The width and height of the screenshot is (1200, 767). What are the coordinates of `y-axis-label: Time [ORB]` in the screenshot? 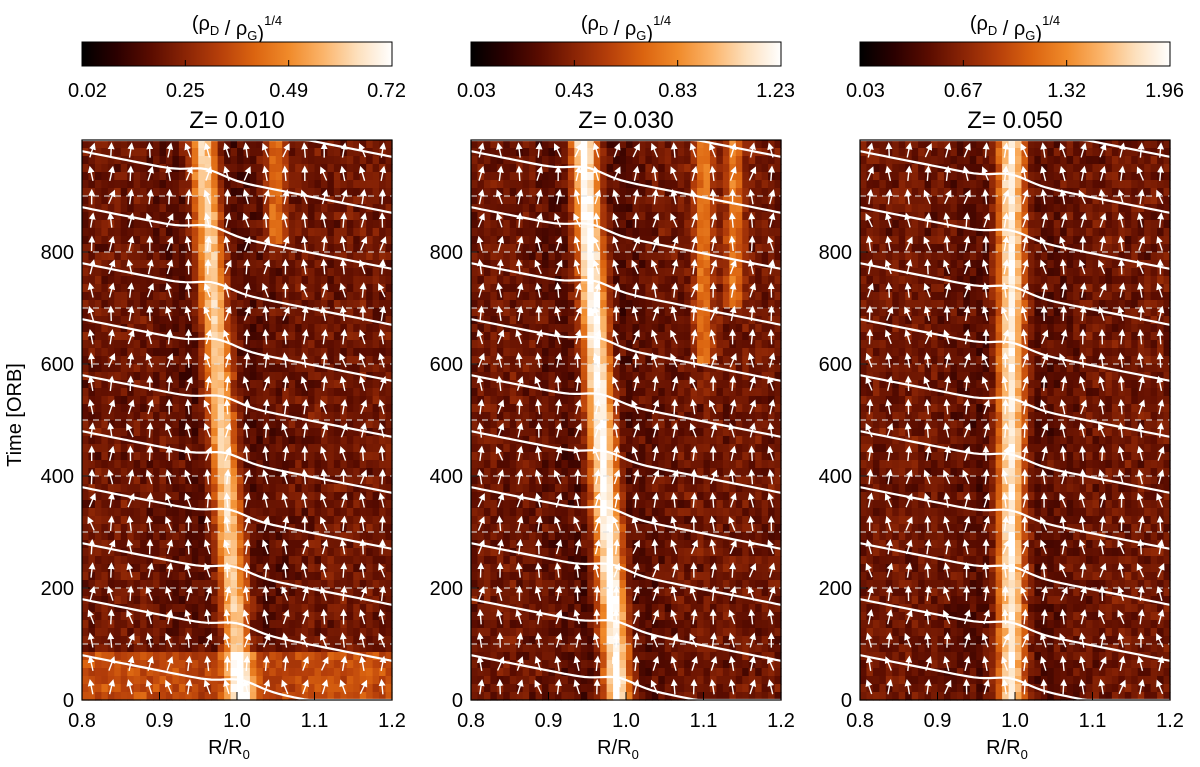 It's located at (15, 415).